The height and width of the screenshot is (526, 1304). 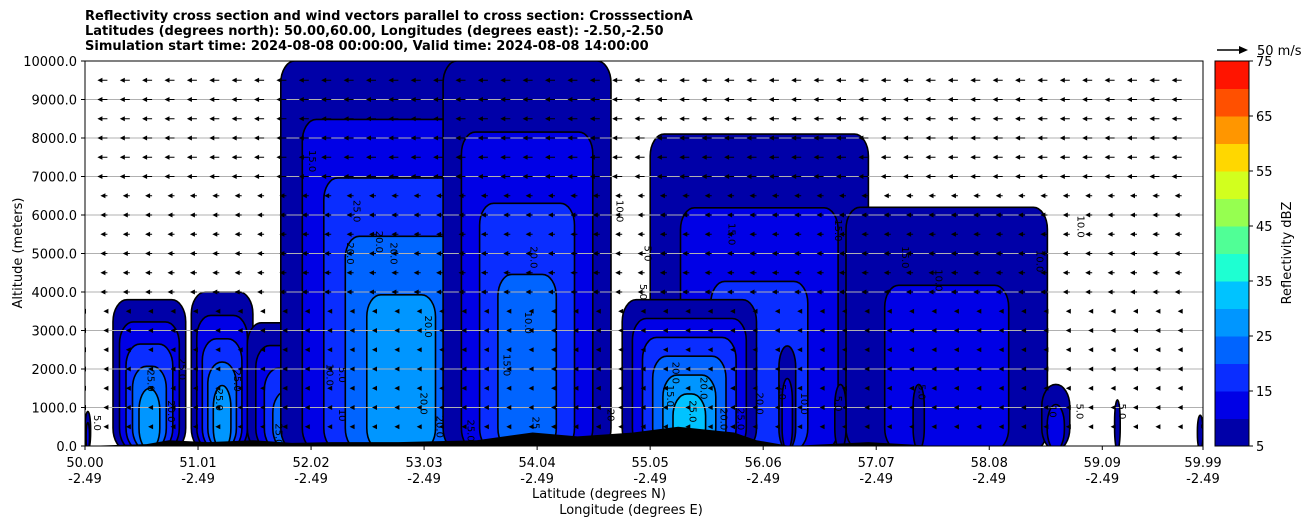 What do you see at coordinates (55, 139) in the screenshot?
I see `y-tick-label: 8000.0` at bounding box center [55, 139].